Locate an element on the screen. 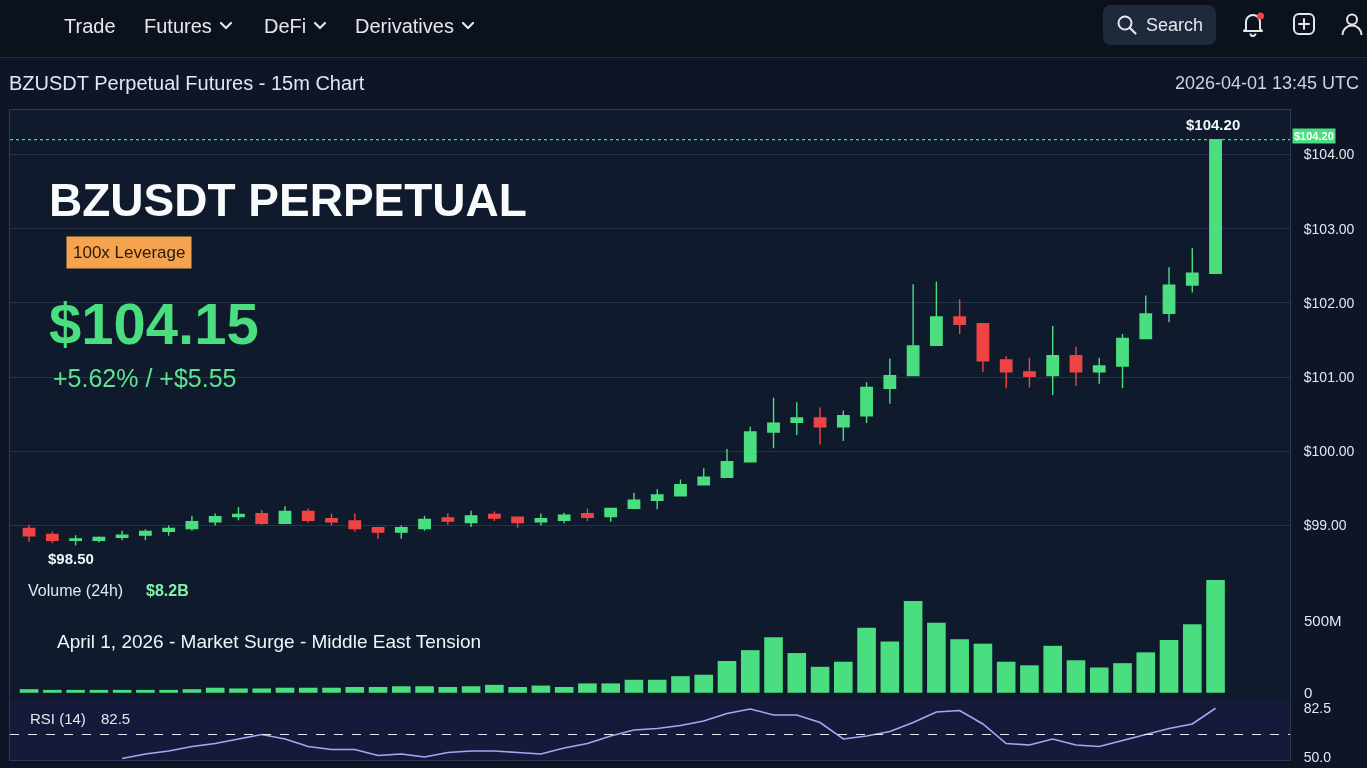  y-tick-label: 50.0 is located at coordinates (1317, 756).